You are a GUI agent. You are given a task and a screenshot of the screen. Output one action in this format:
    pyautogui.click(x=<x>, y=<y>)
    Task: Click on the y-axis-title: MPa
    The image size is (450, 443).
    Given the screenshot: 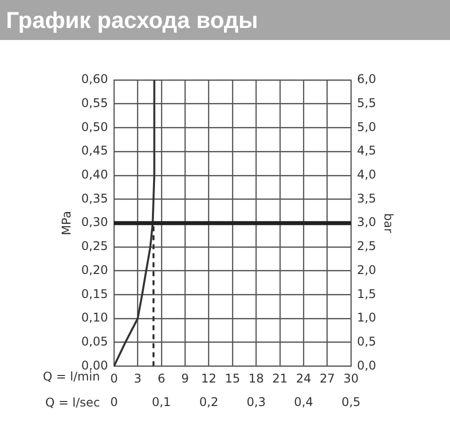 What is the action you would take?
    pyautogui.click(x=66, y=223)
    